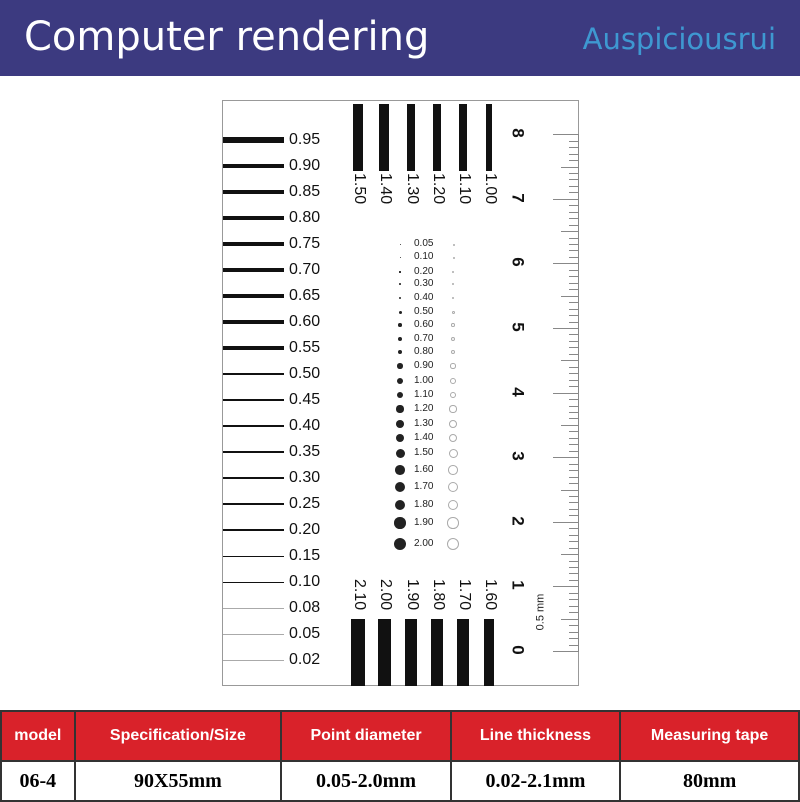 This screenshot has height=802, width=800. Describe the element at coordinates (518, 391) in the screenshot. I see `ruler-number: 4` at that location.